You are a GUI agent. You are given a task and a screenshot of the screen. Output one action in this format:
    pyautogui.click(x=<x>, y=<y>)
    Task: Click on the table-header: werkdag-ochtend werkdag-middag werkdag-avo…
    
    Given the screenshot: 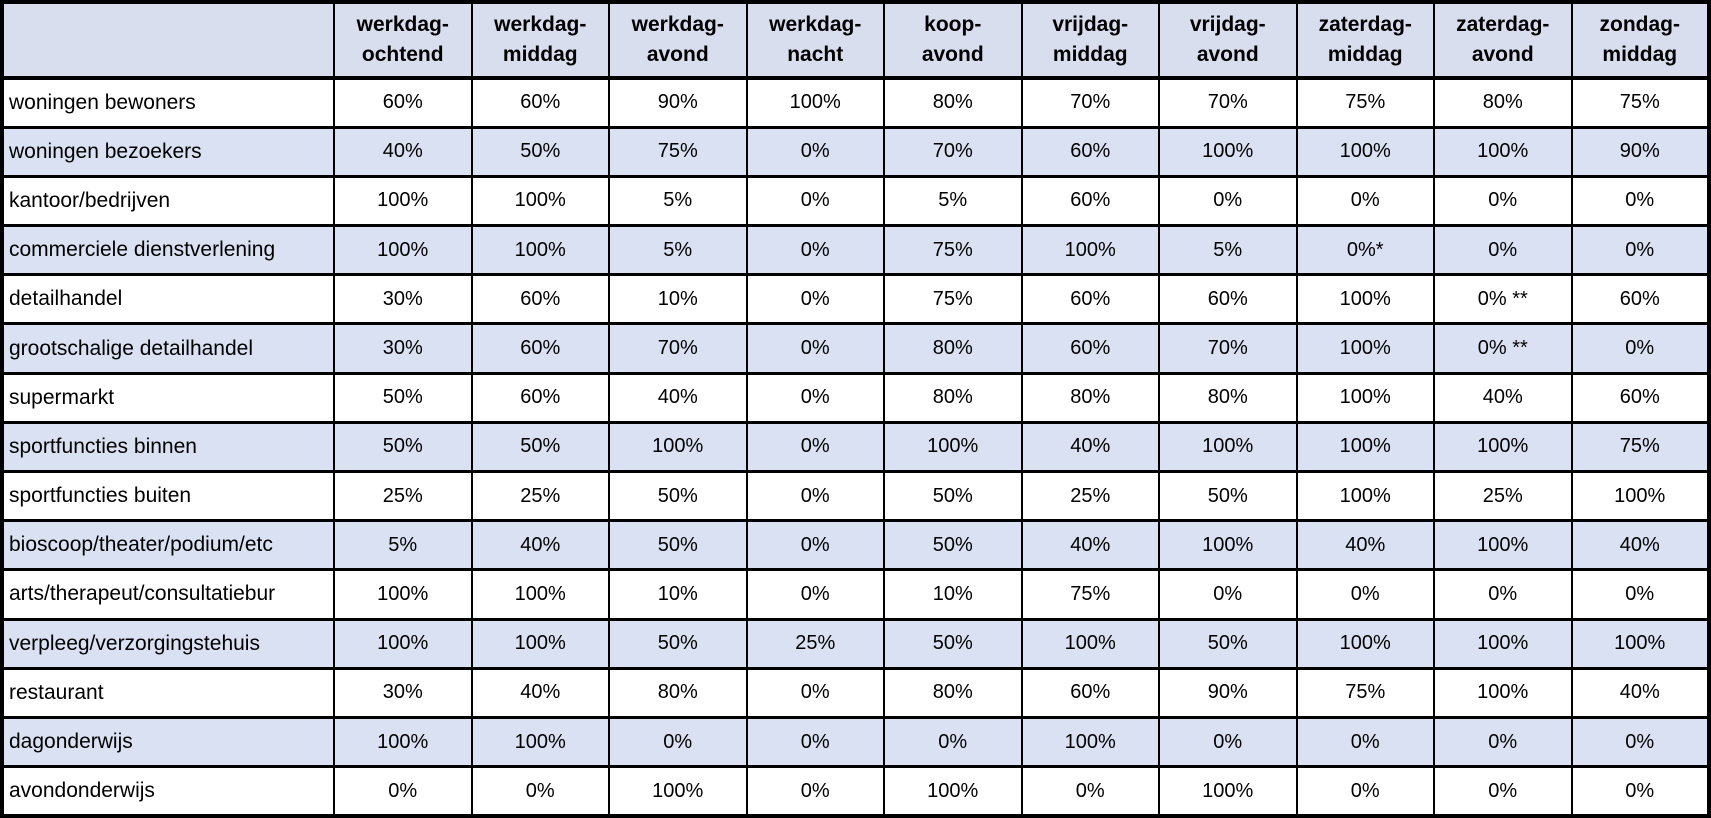 What is the action you would take?
    pyautogui.click(x=855, y=40)
    